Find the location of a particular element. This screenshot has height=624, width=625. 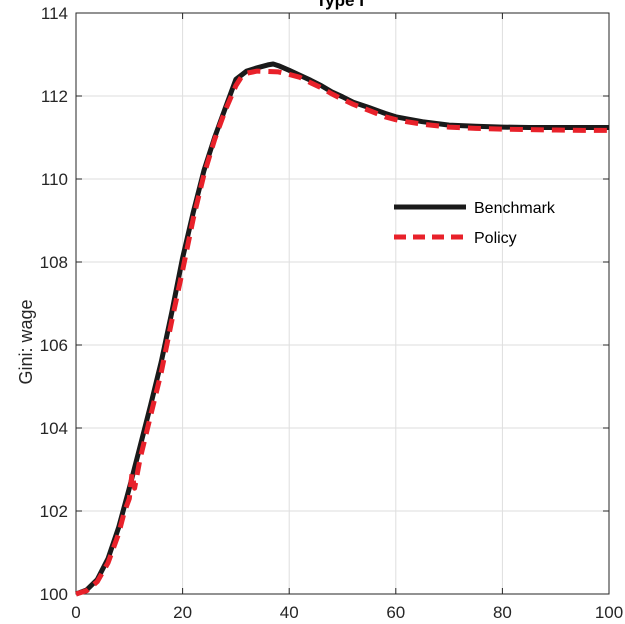

x-tick-label: 80 is located at coordinates (502, 612).